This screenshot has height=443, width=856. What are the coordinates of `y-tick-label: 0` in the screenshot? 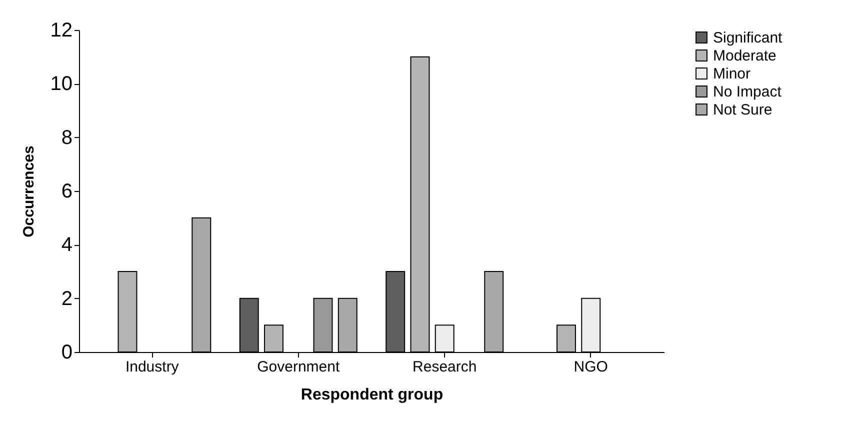 It's located at (66, 353).